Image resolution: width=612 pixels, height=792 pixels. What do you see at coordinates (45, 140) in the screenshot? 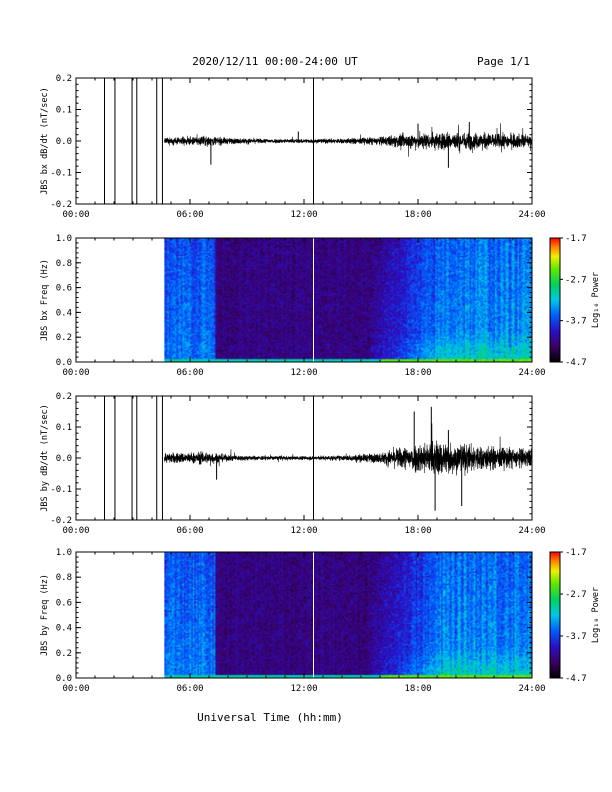
I see `y-axis-label: JBS bx dB/dt (nT/sec)` at bounding box center [45, 140].